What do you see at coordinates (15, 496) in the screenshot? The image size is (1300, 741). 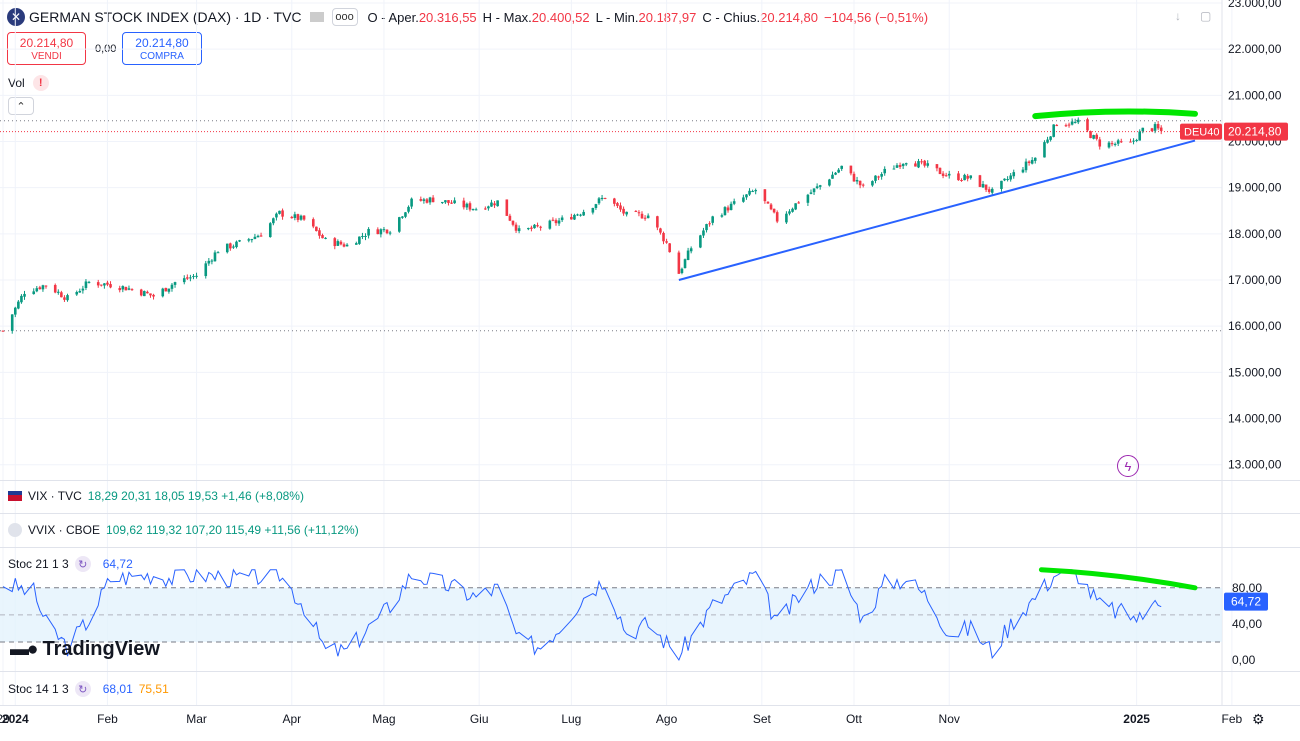 I see `us-flag-icon` at bounding box center [15, 496].